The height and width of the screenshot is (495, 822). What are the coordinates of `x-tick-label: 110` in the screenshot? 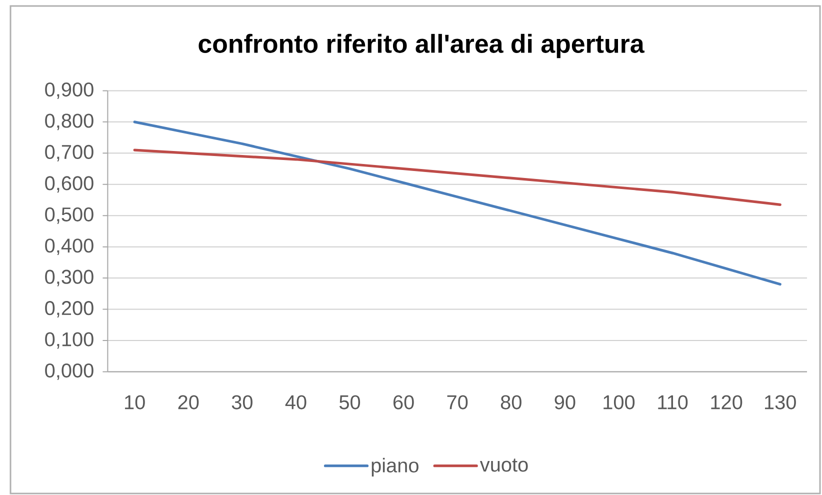 It's located at (673, 402).